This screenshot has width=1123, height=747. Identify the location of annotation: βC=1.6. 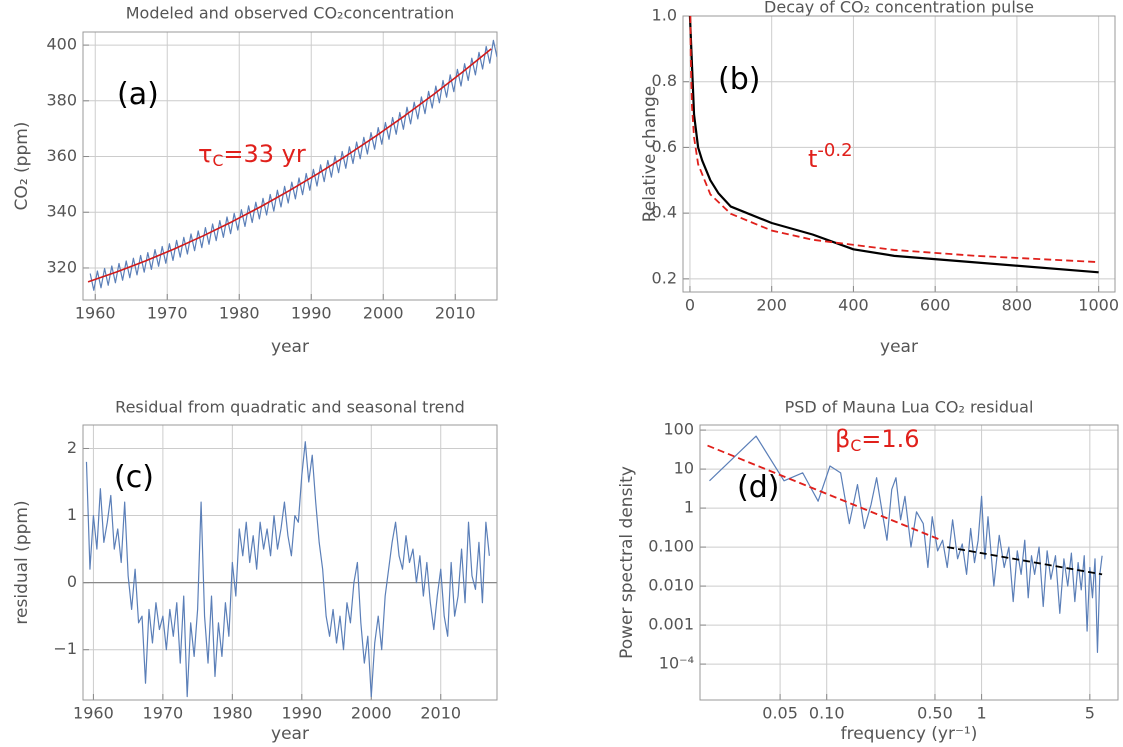
(877, 440).